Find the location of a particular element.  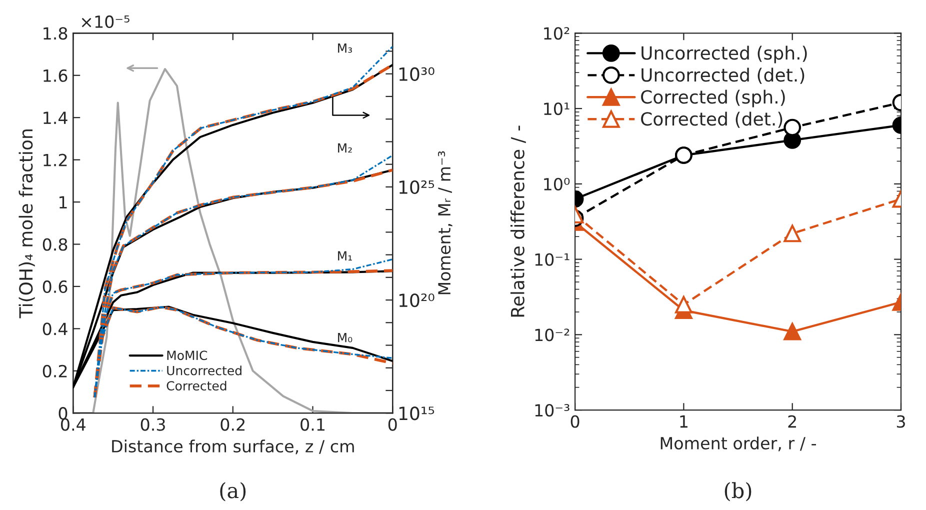

x-axis-title: Distance from surface, z / cm is located at coordinates (233, 447).